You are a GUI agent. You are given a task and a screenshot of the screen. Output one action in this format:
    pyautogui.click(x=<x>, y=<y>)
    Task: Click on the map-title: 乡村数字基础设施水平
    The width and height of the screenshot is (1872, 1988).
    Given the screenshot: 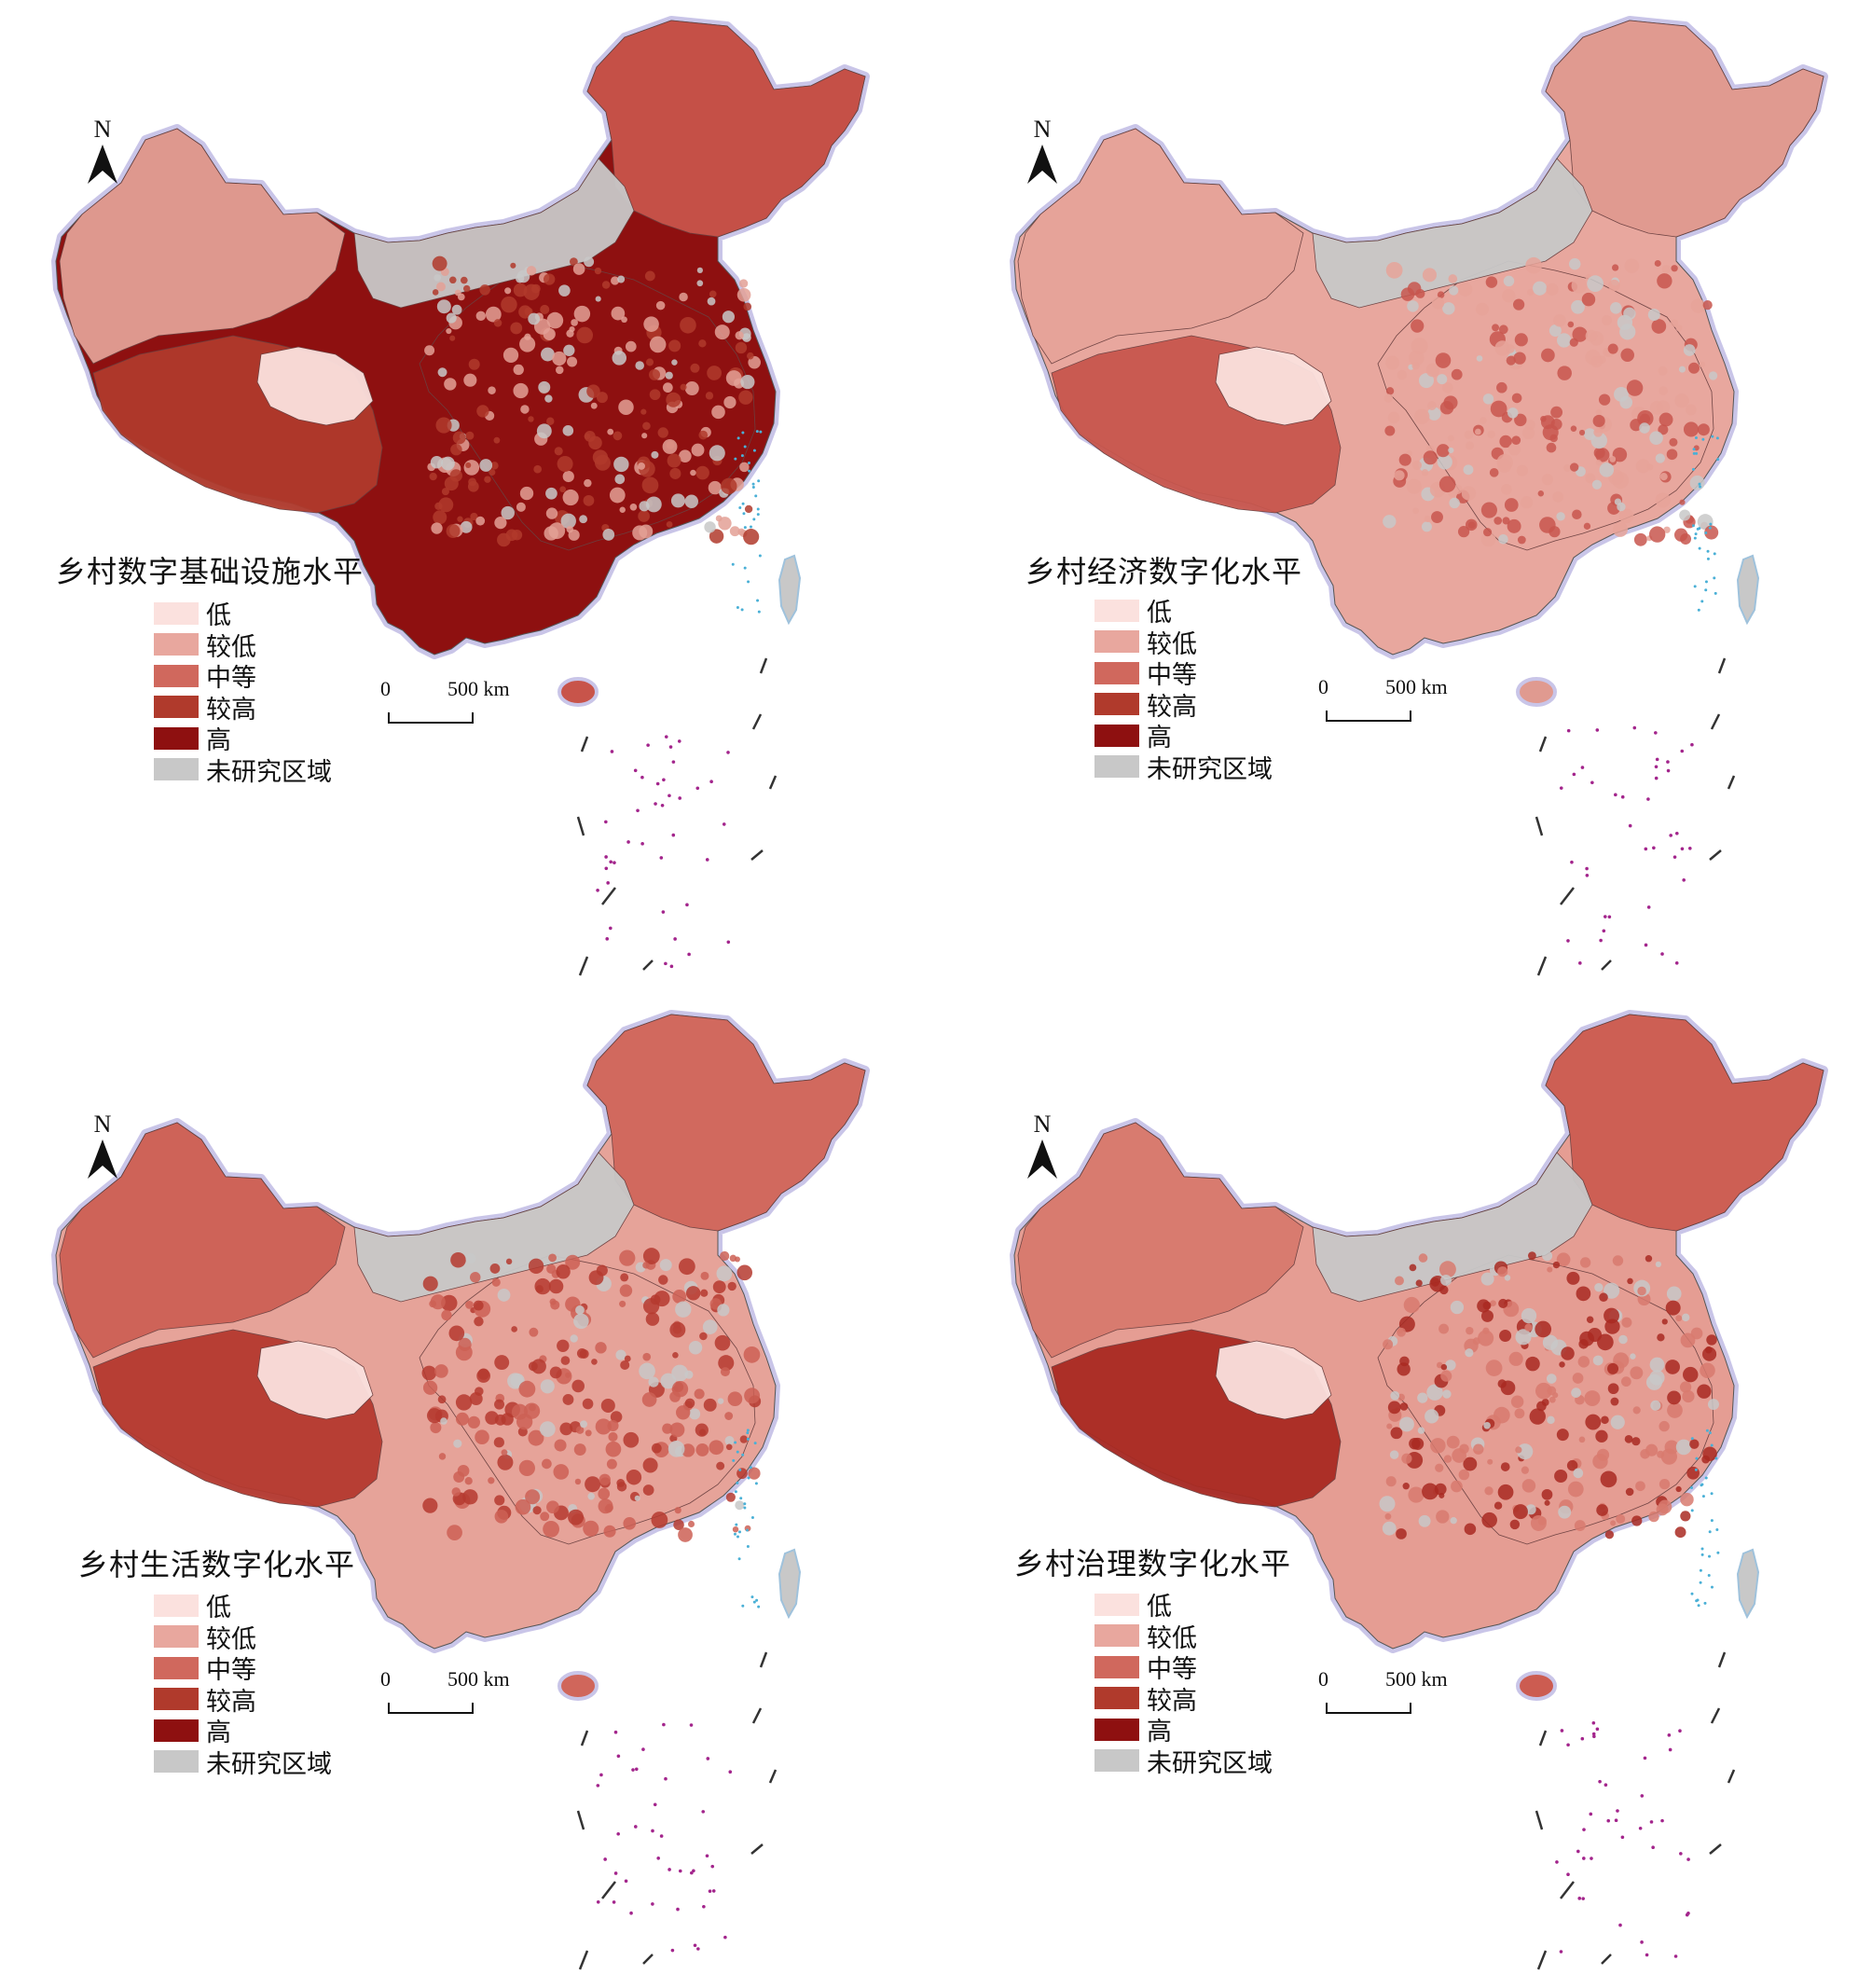 What is the action you would take?
    pyautogui.click(x=210, y=571)
    